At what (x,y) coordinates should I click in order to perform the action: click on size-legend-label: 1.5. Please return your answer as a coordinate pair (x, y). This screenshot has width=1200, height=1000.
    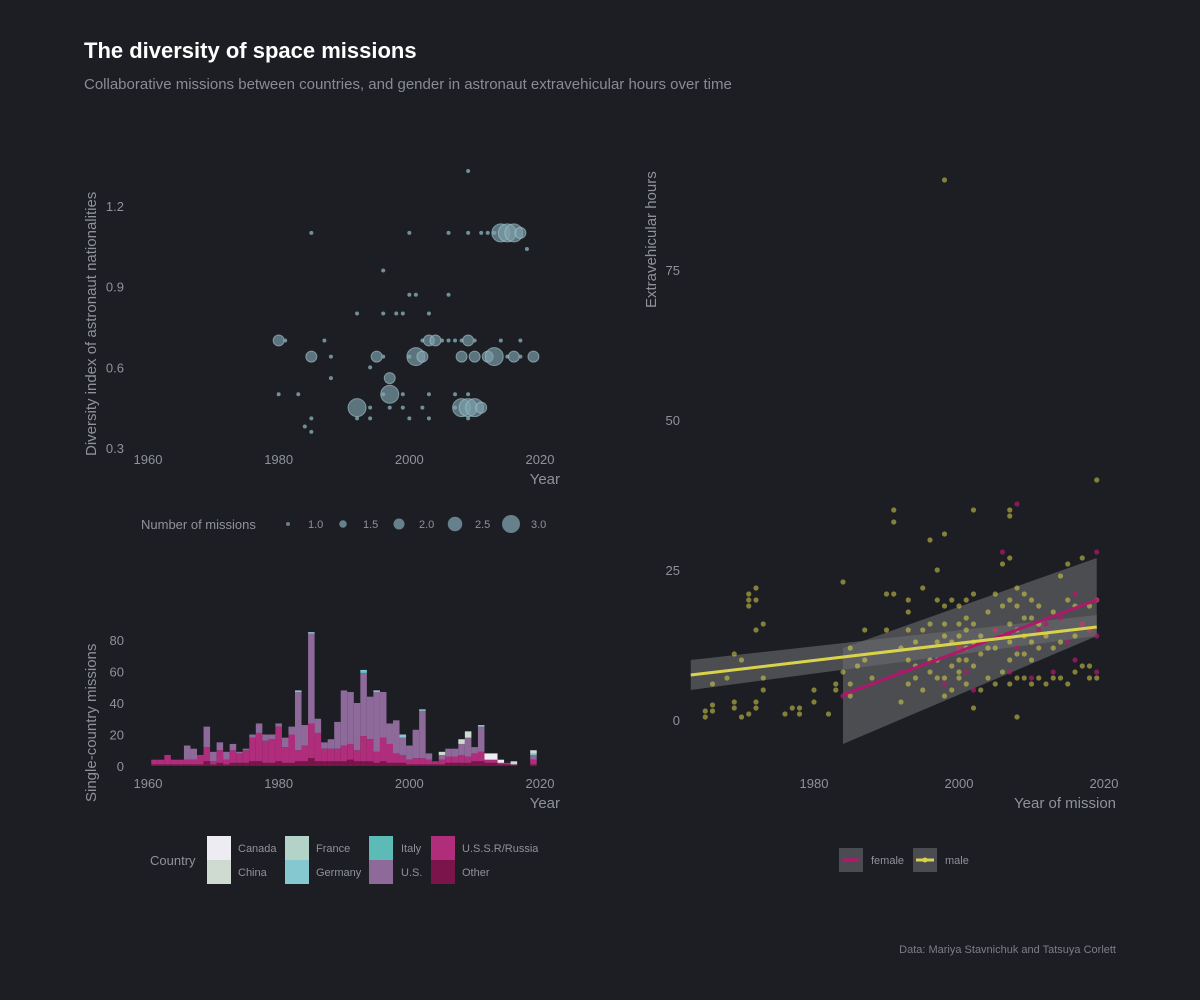
    Looking at the image, I should click on (370, 525).